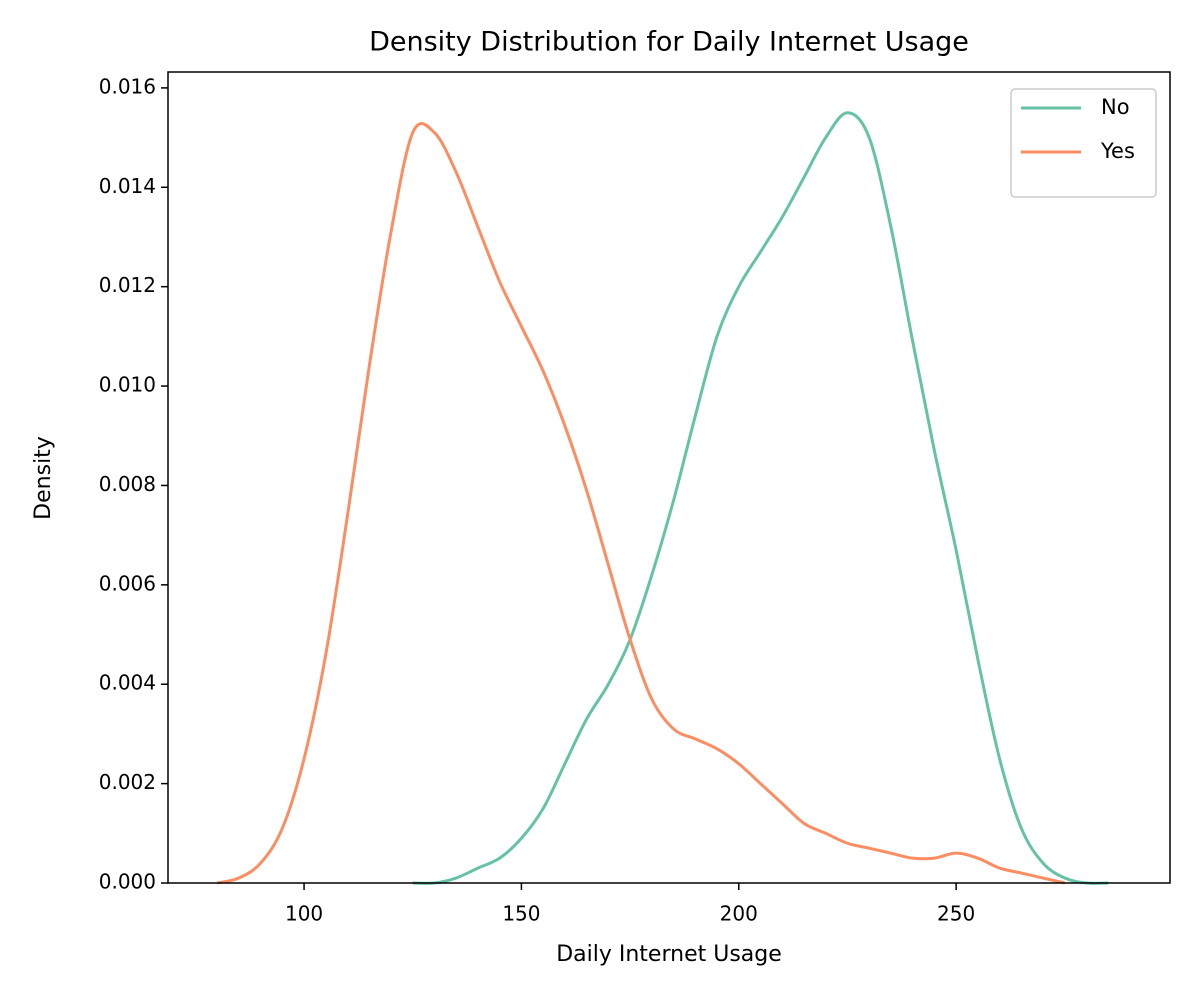 Image resolution: width=1200 pixels, height=1000 pixels. What do you see at coordinates (127, 882) in the screenshot?
I see `y-tick-label: 0.000` at bounding box center [127, 882].